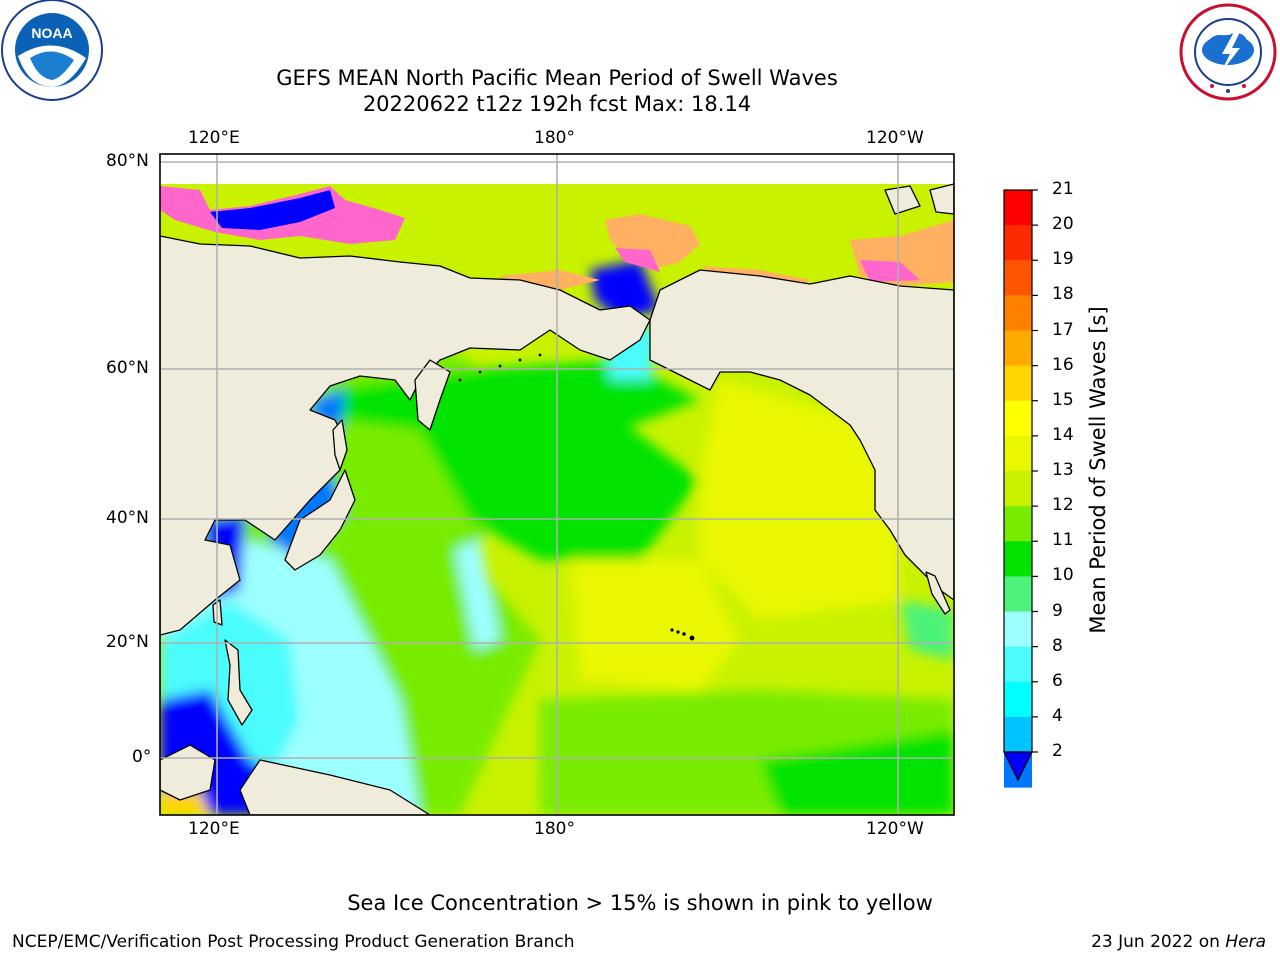 The image size is (1280, 960). I want to click on land-japan, so click(320, 520).